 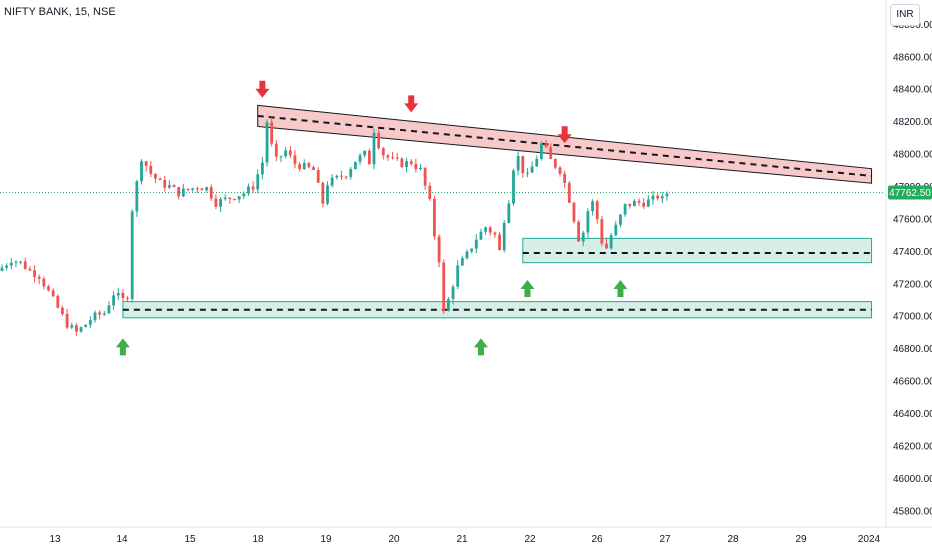 I want to click on x-tick-label: 28, so click(x=733, y=539).